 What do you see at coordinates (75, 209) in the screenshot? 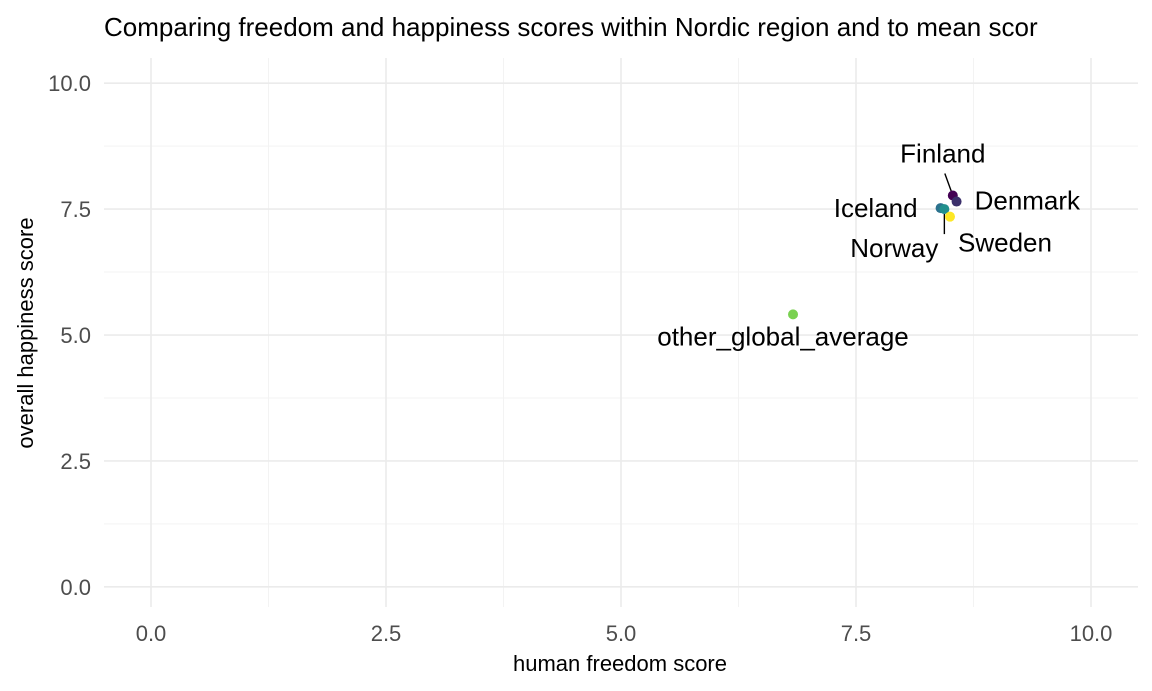
I see `y-tick-label: 7.5` at bounding box center [75, 209].